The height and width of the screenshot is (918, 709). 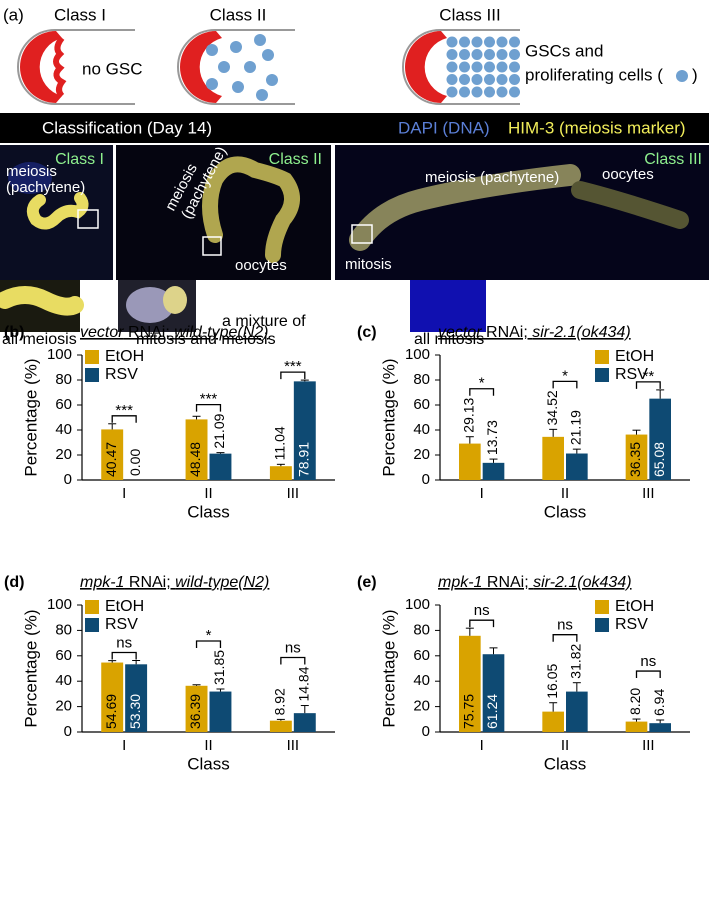 What do you see at coordinates (552, 407) in the screenshot?
I see `data-label: 34.52` at bounding box center [552, 407].